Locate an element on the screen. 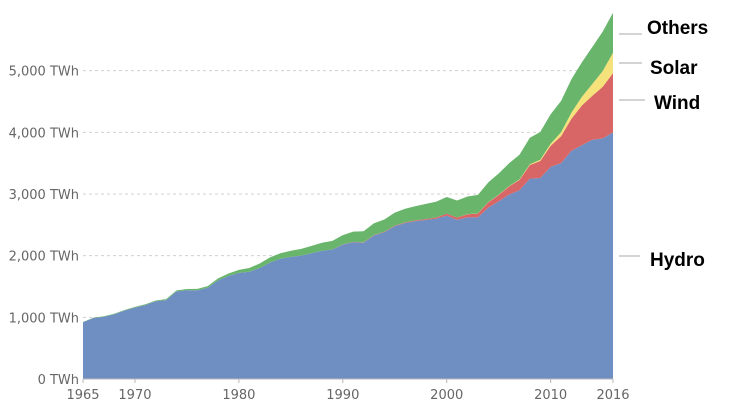  y-tick-label: 1,000 TWh is located at coordinates (44, 318).